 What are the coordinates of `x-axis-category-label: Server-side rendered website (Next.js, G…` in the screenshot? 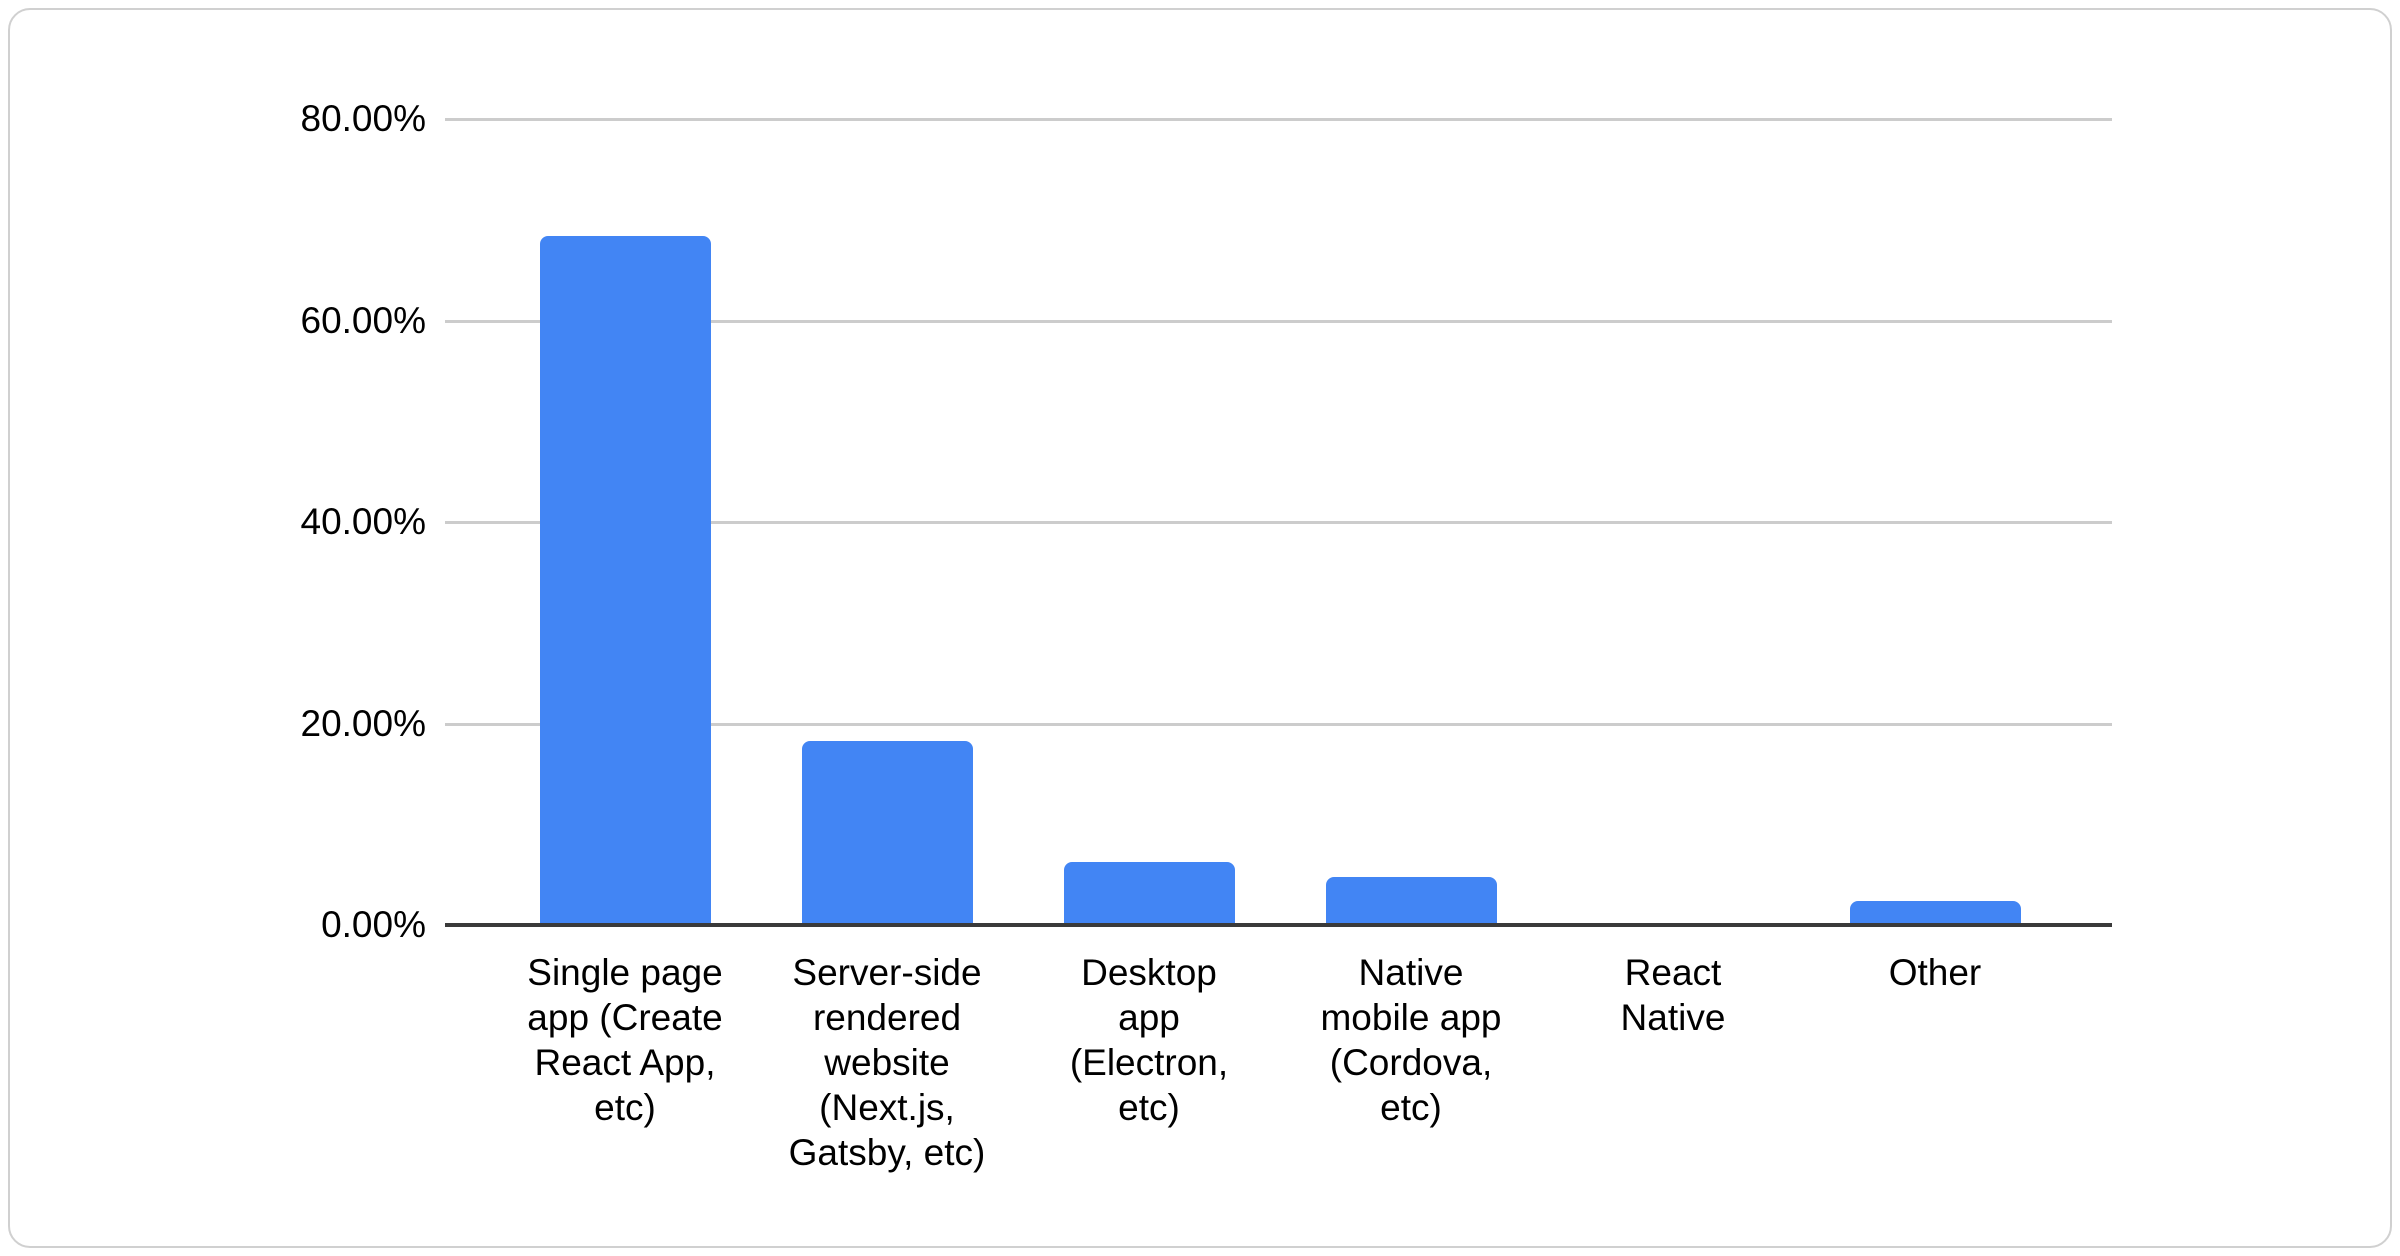 It's located at (887, 1062).